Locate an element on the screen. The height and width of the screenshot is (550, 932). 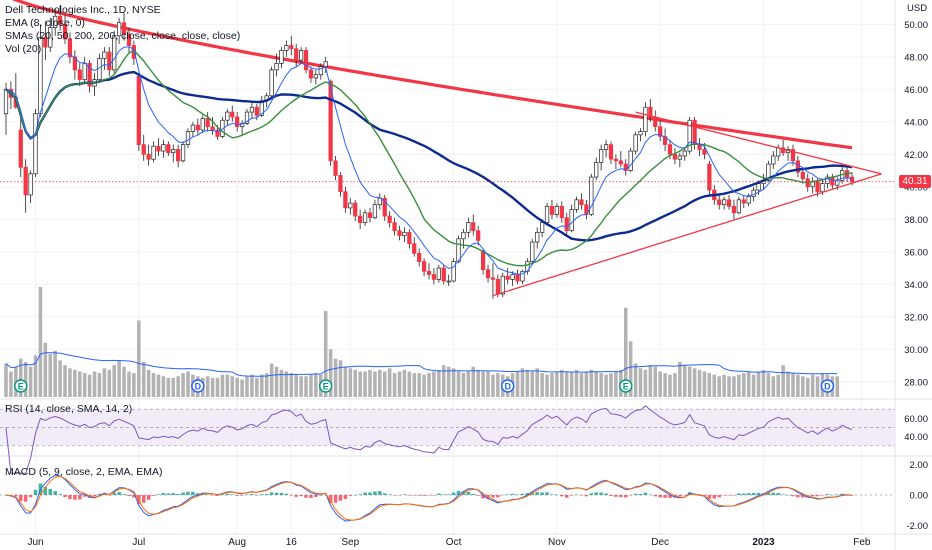
time-tick-label: Oct is located at coordinates (454, 542).